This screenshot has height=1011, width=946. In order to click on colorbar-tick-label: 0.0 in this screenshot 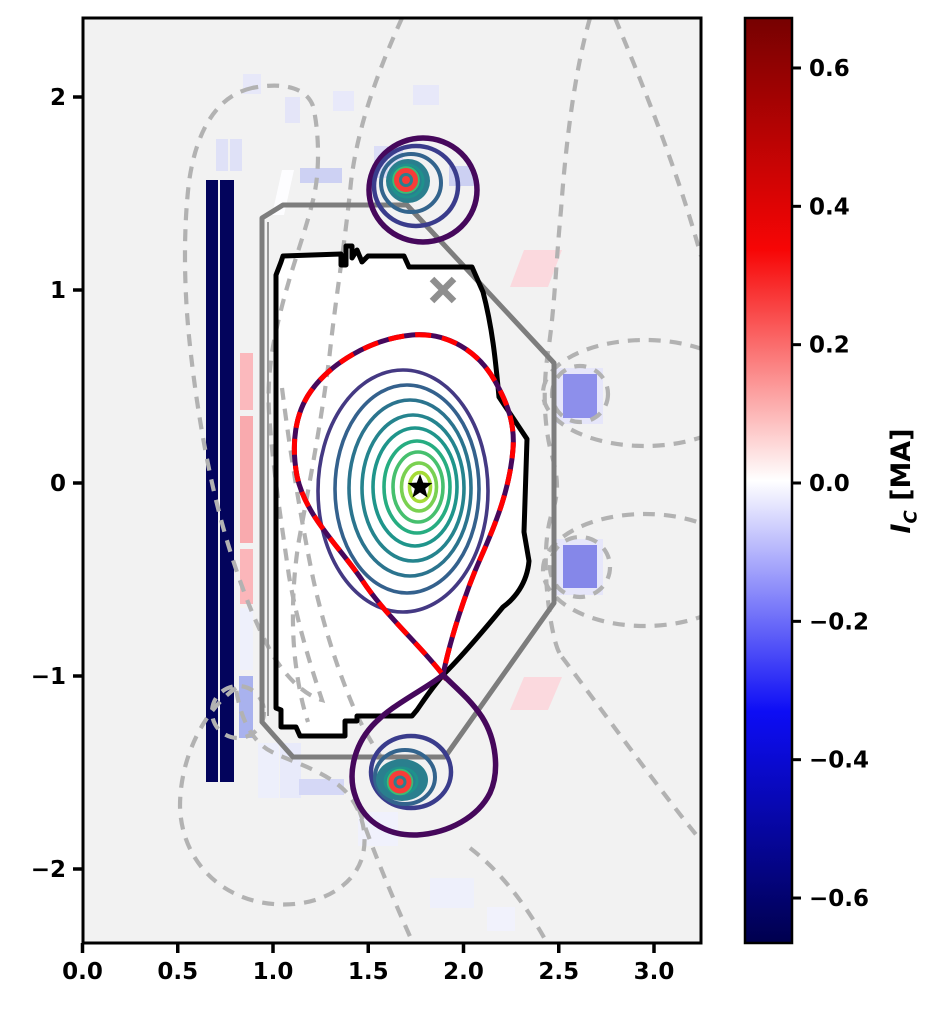, I will do `click(829, 484)`.